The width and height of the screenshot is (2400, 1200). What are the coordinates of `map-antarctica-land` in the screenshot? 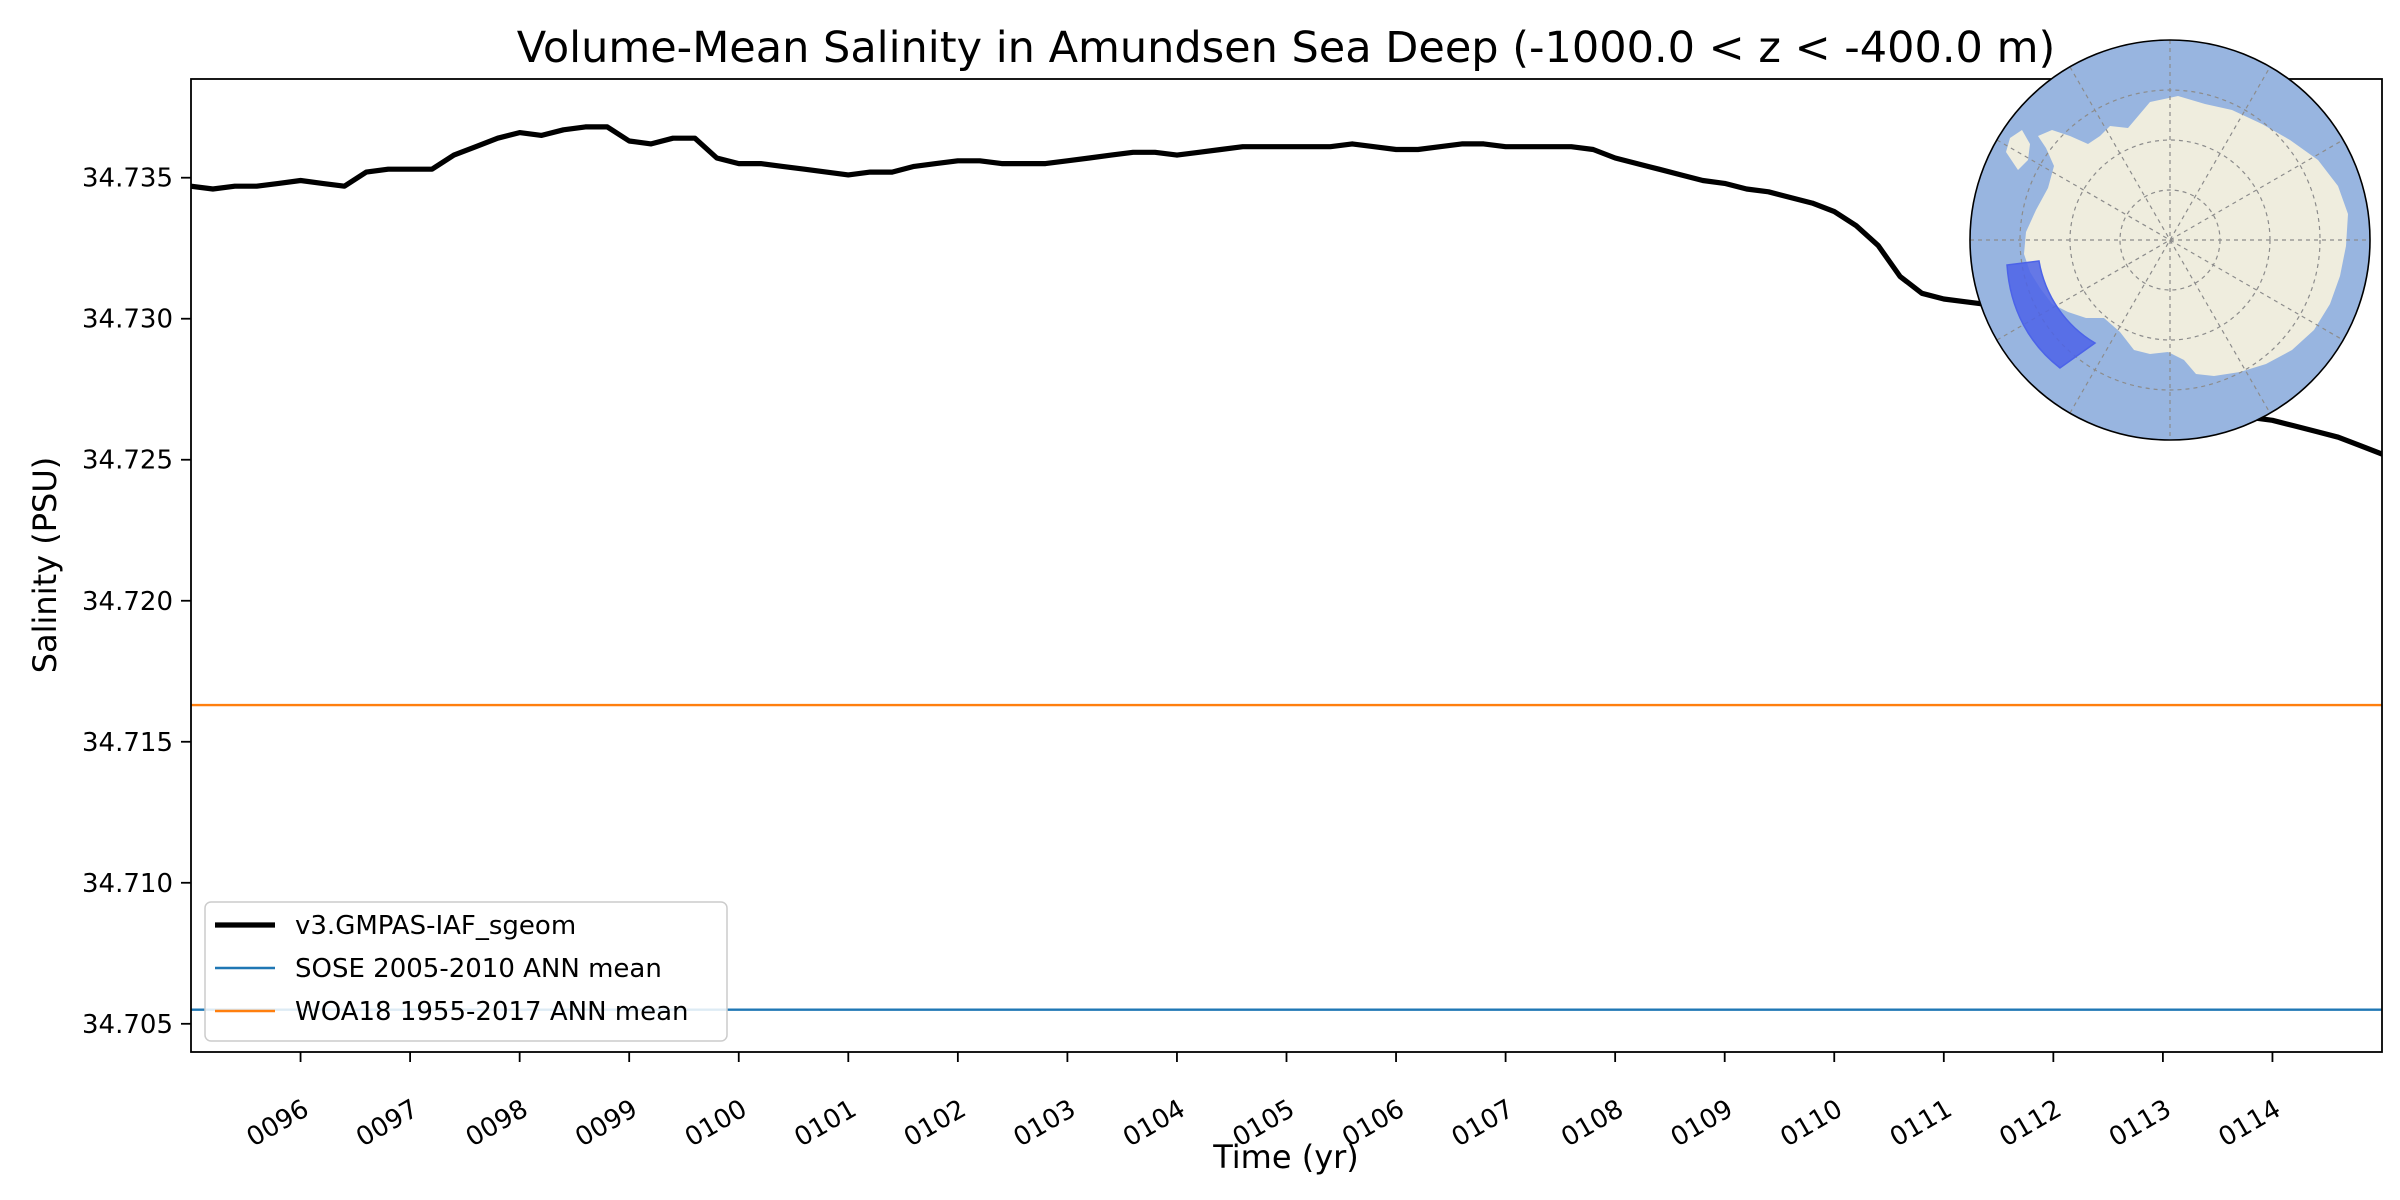 It's located at (2177, 236).